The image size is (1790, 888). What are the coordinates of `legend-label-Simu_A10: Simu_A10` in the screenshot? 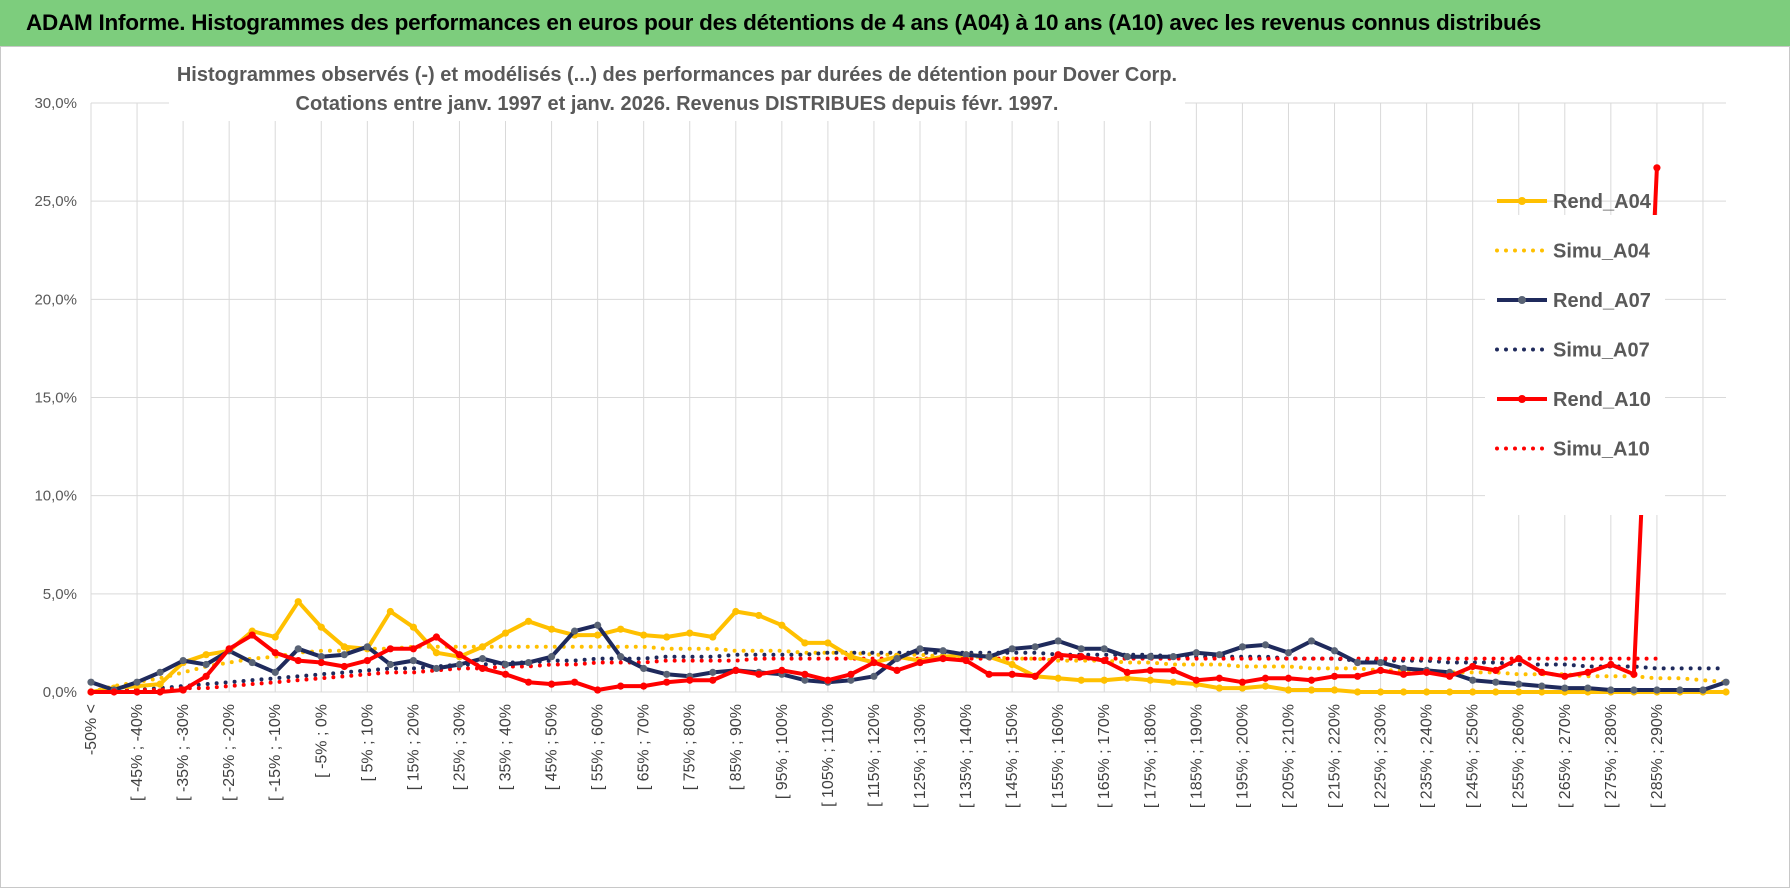 It's located at (1601, 450).